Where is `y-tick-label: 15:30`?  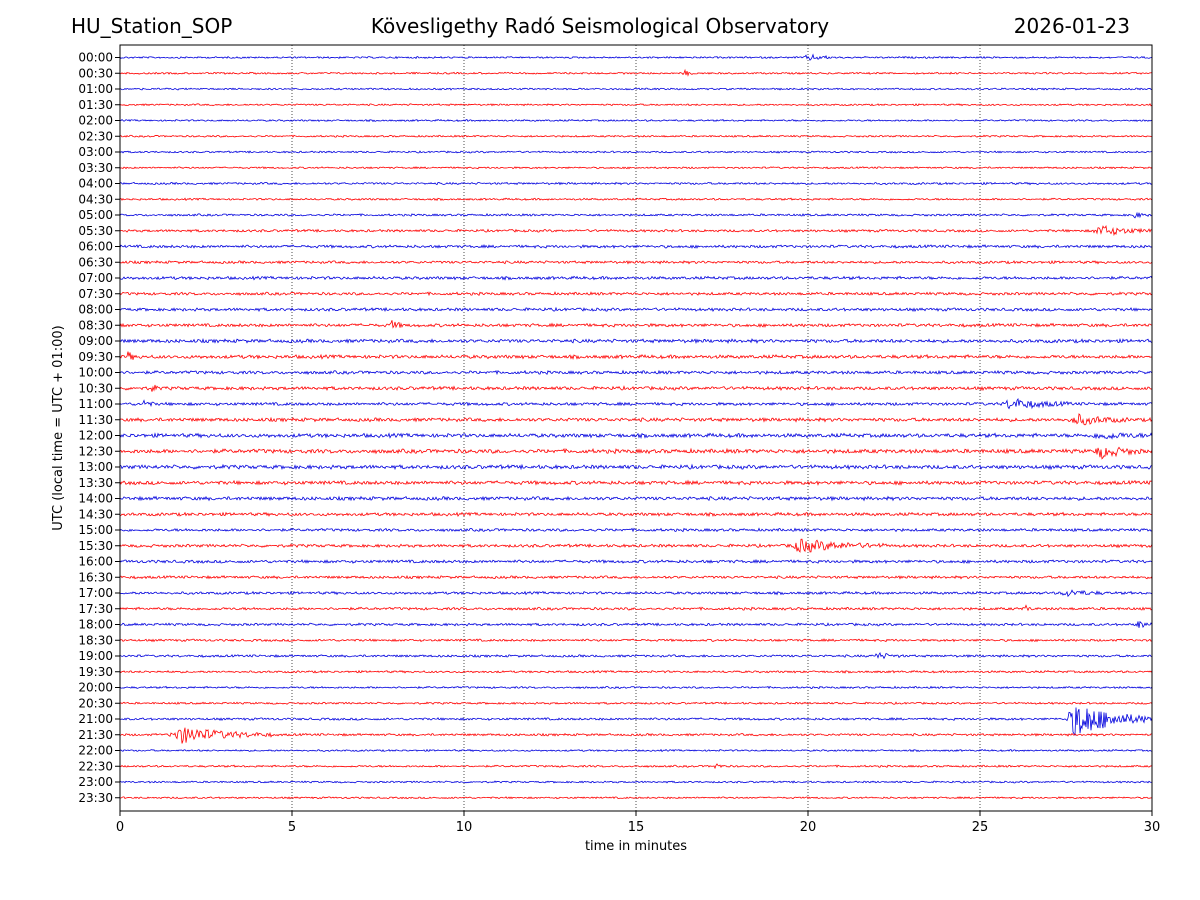
y-tick-label: 15:30 is located at coordinates (95, 546).